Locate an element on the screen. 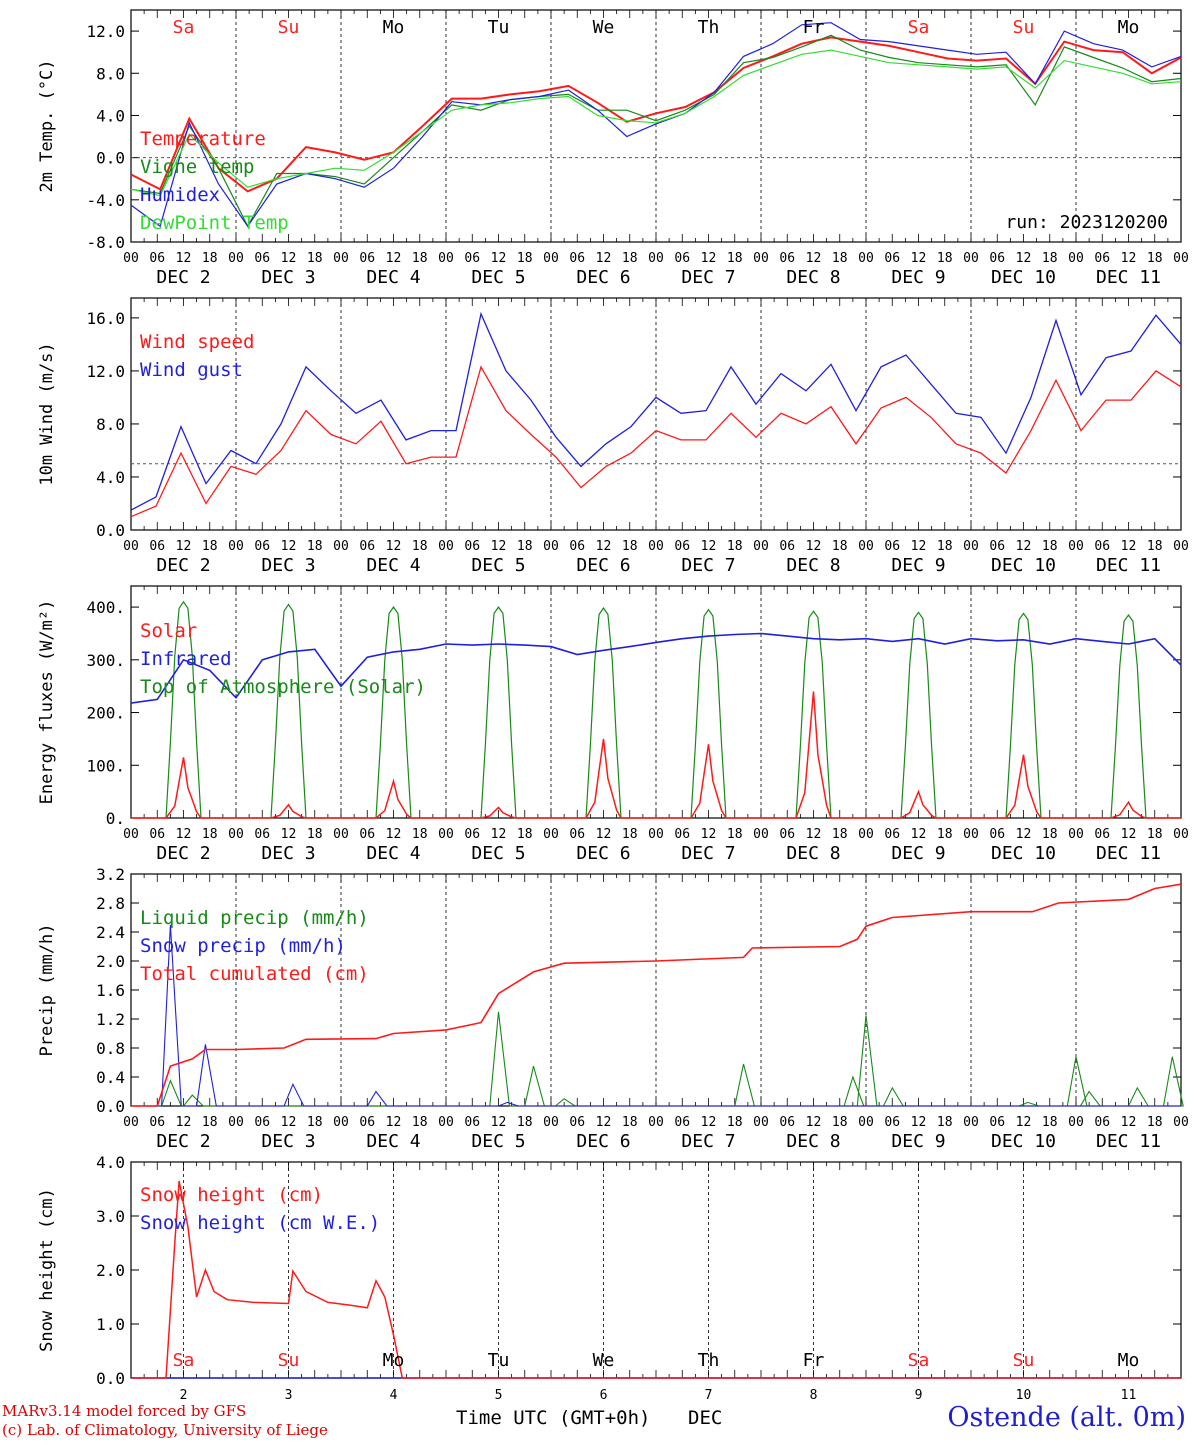 This screenshot has height=1445, width=1194. run-label: run: 2023120200 is located at coordinates (1086, 222).